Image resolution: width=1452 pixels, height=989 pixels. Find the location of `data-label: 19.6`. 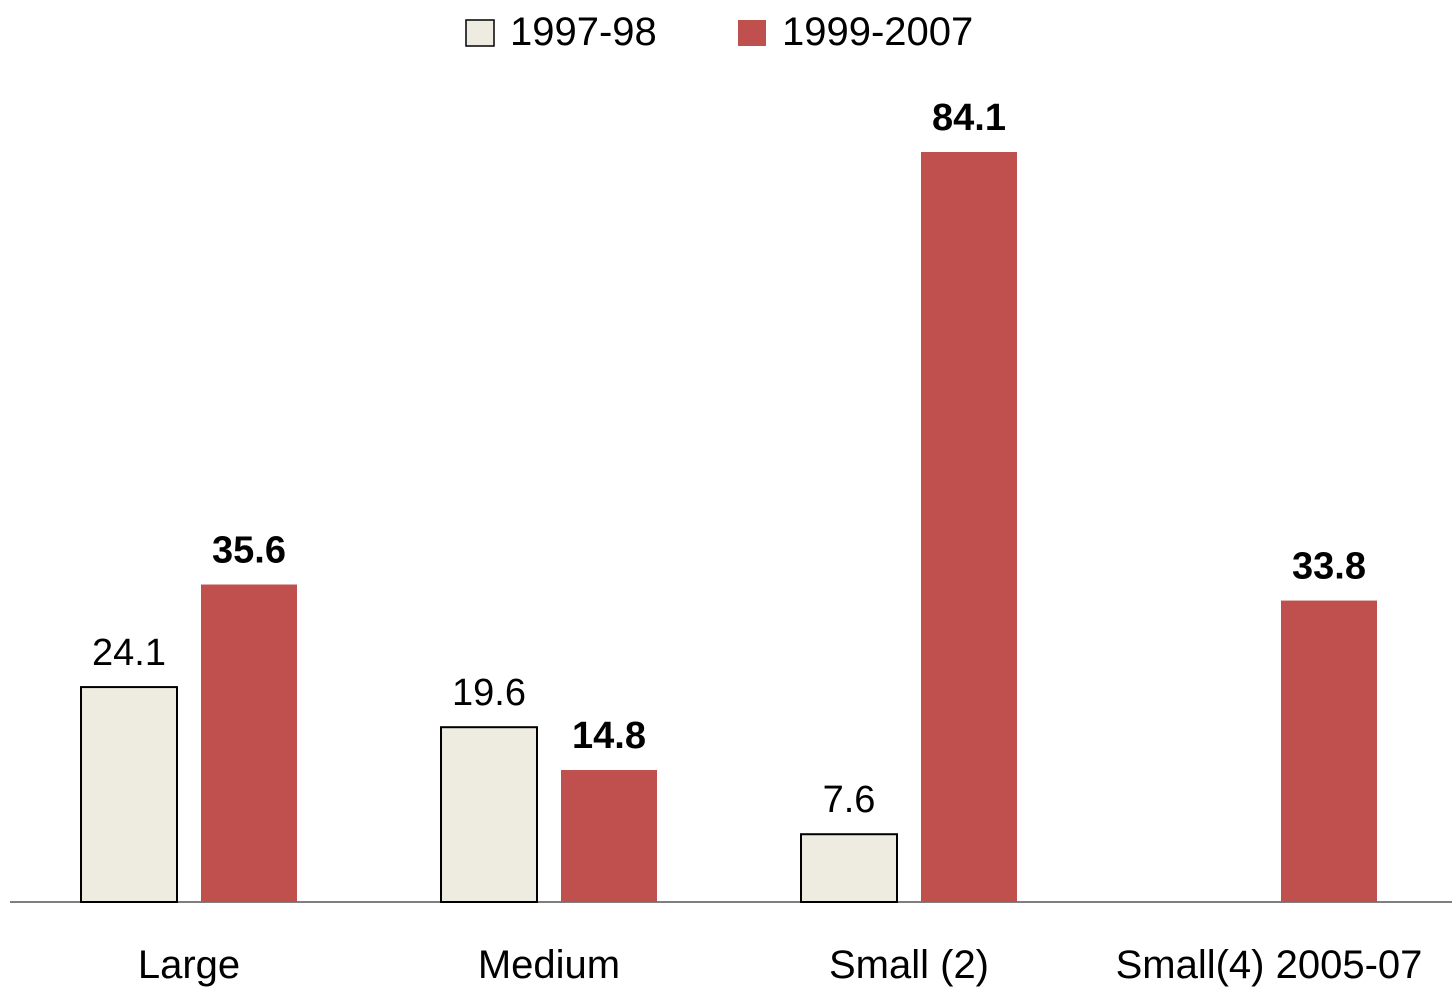

data-label: 19.6 is located at coordinates (489, 693).